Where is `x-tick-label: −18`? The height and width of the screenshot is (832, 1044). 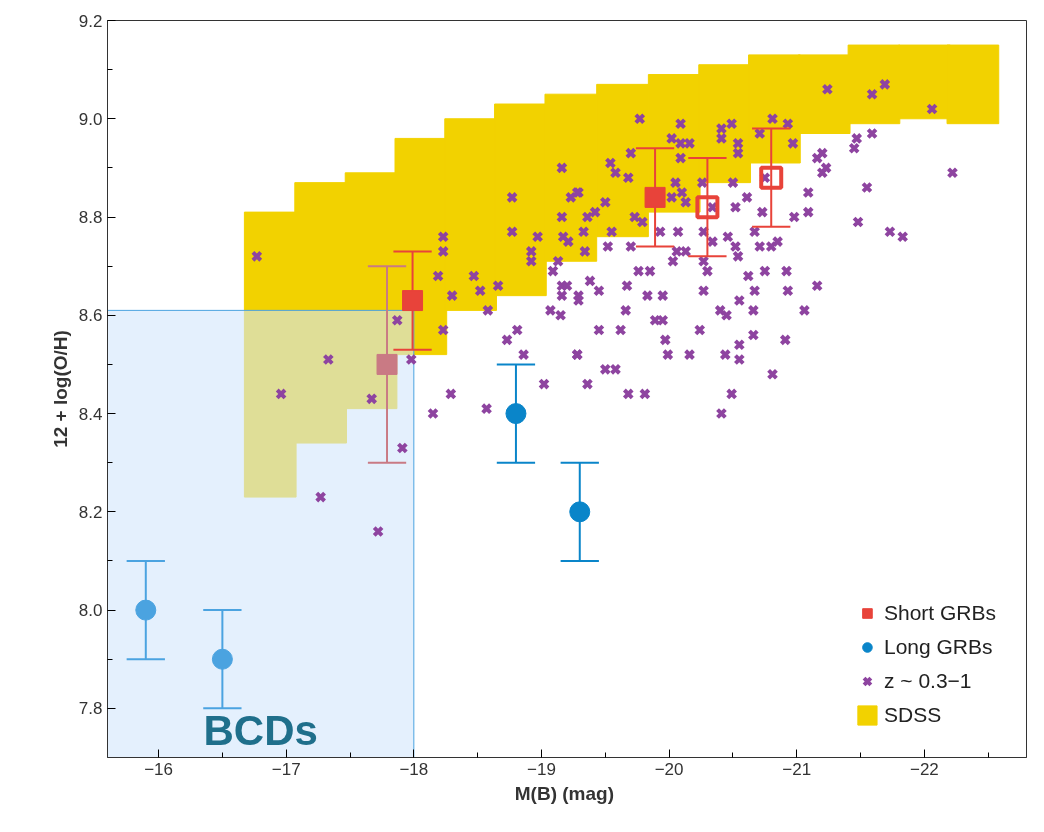
x-tick-label: −18 is located at coordinates (414, 769).